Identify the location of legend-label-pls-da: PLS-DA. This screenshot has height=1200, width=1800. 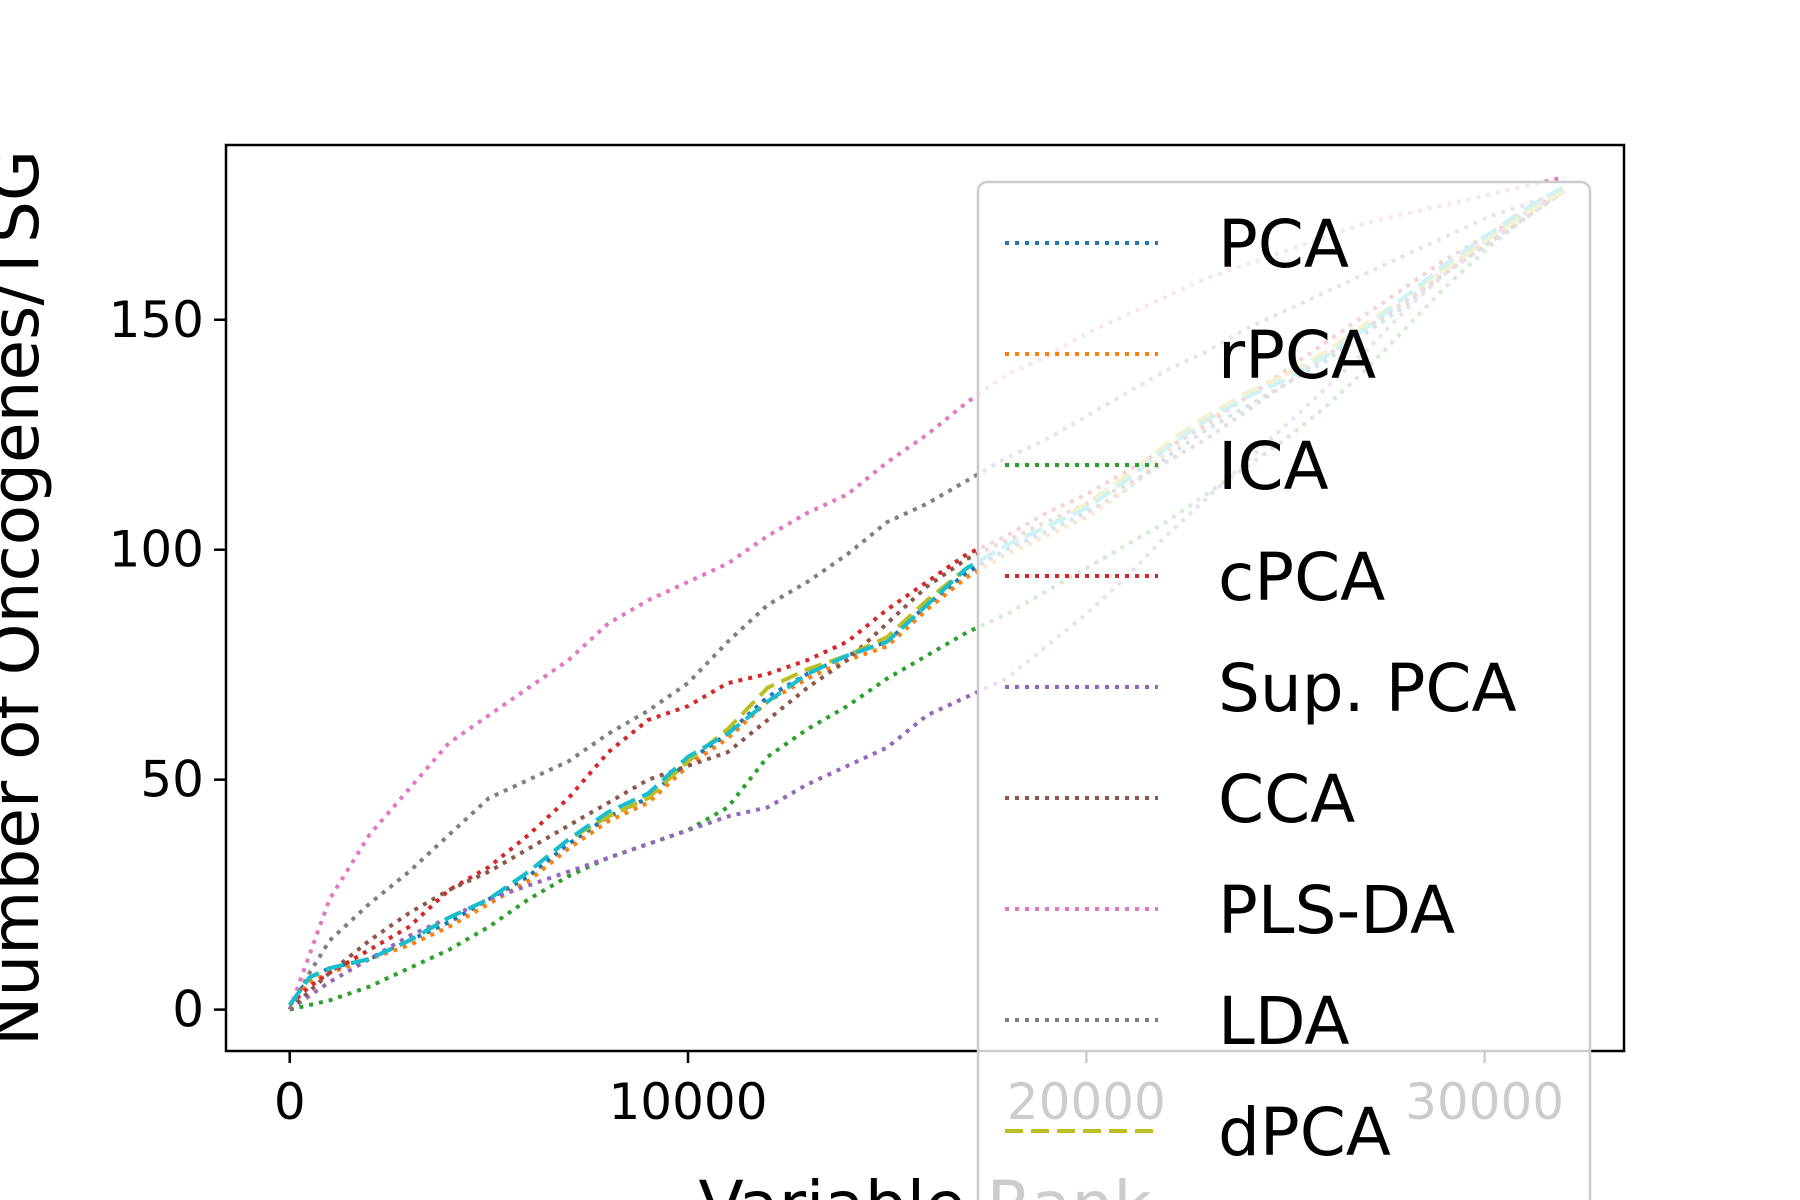
(1336, 910).